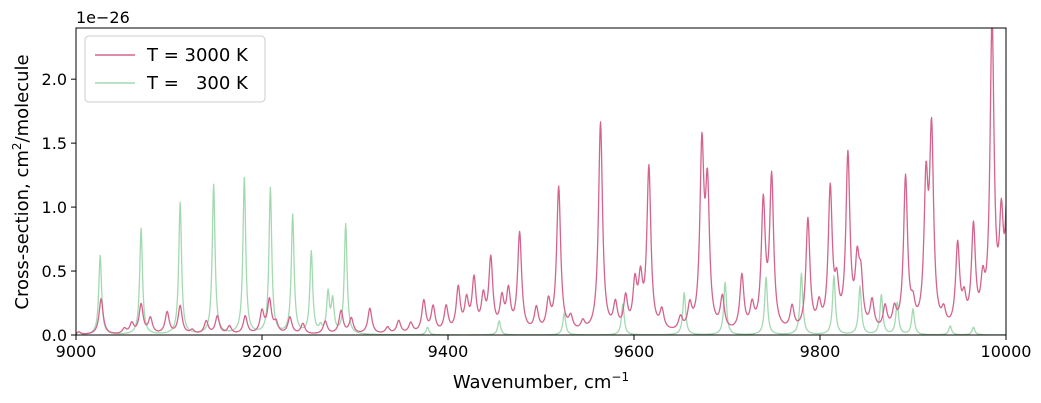 This screenshot has height=403, width=1041. I want to click on y-tick-label: 0.5, so click(54, 271).